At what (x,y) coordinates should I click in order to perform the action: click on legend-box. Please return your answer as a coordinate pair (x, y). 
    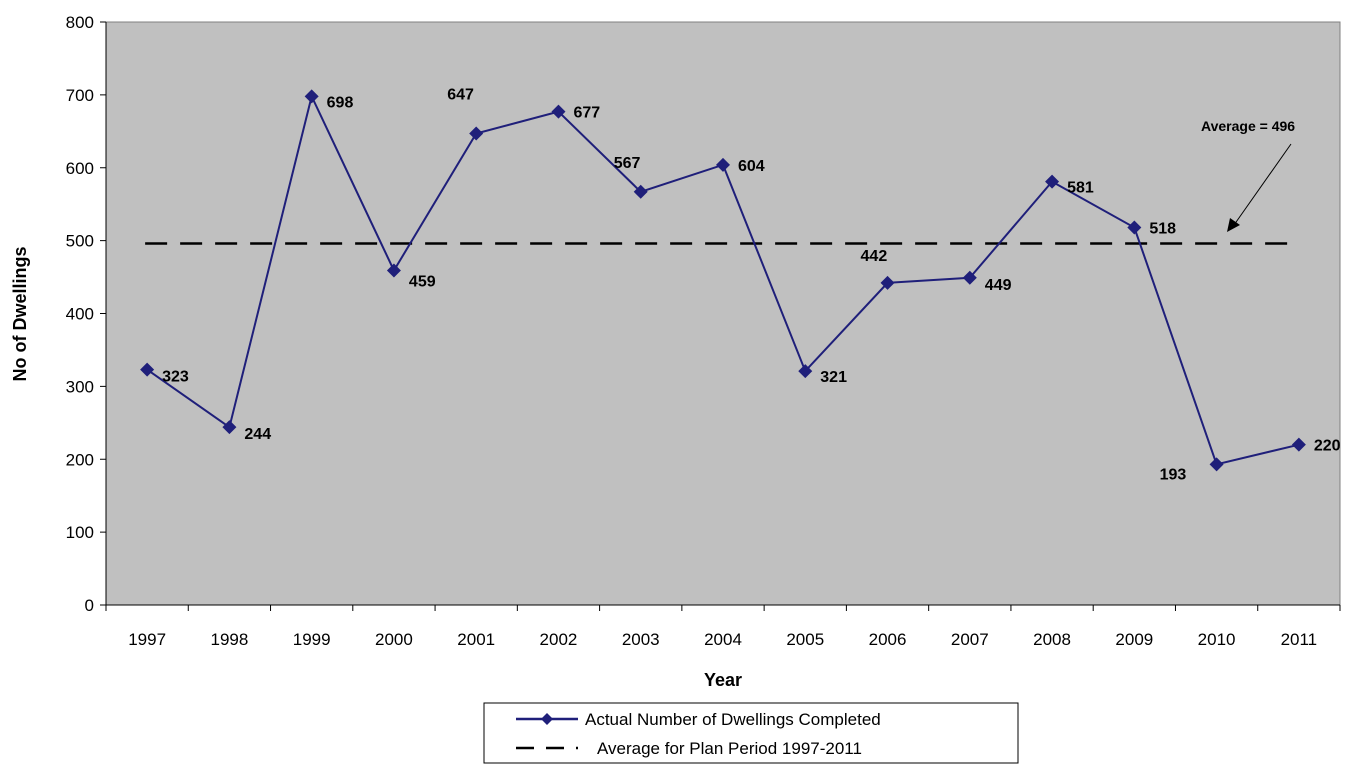
    Looking at the image, I should click on (751, 733).